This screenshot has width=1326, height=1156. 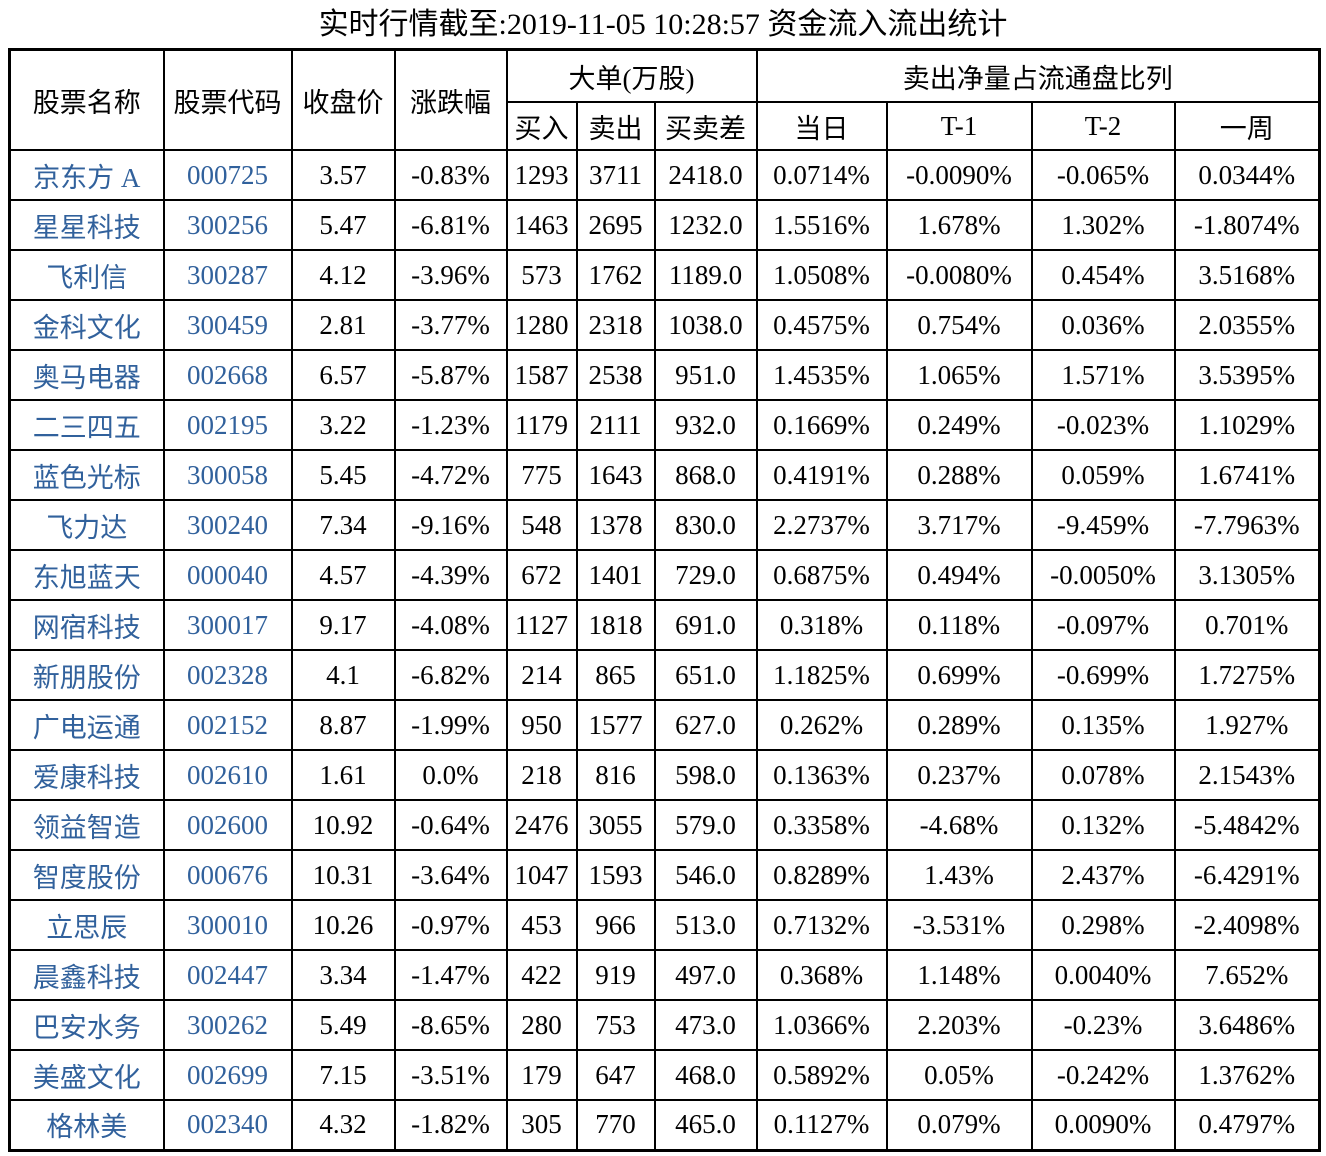 I want to click on t2-ratio-cell: -9.459%, so click(x=1103, y=525).